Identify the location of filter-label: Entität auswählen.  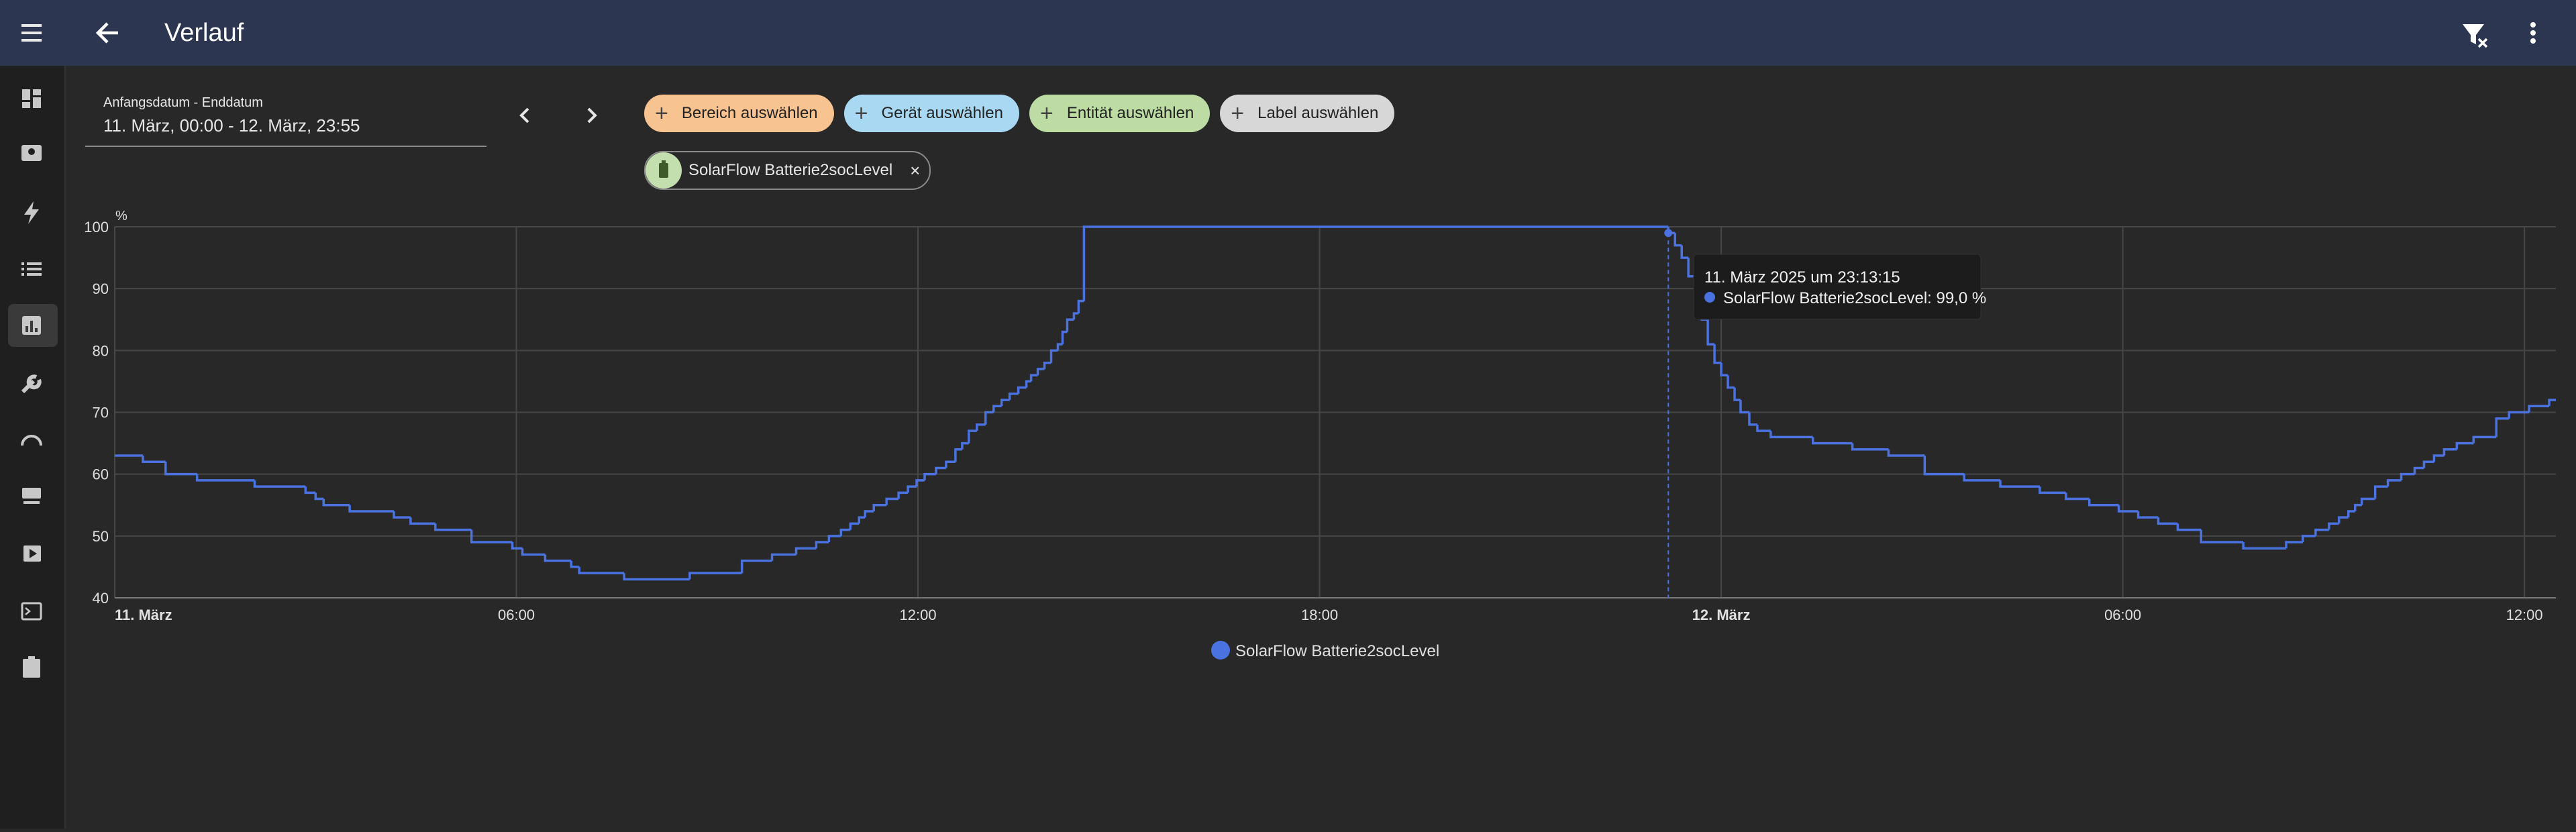
(1130, 113).